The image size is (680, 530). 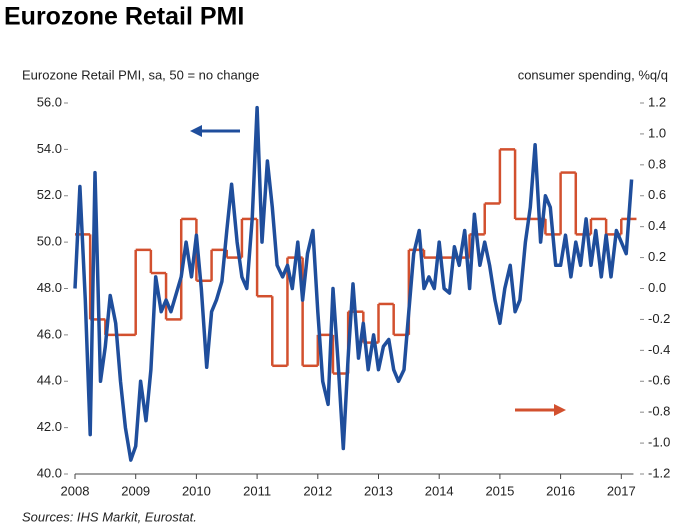 What do you see at coordinates (659, 442) in the screenshot?
I see `y2-tick-label: -1.0` at bounding box center [659, 442].